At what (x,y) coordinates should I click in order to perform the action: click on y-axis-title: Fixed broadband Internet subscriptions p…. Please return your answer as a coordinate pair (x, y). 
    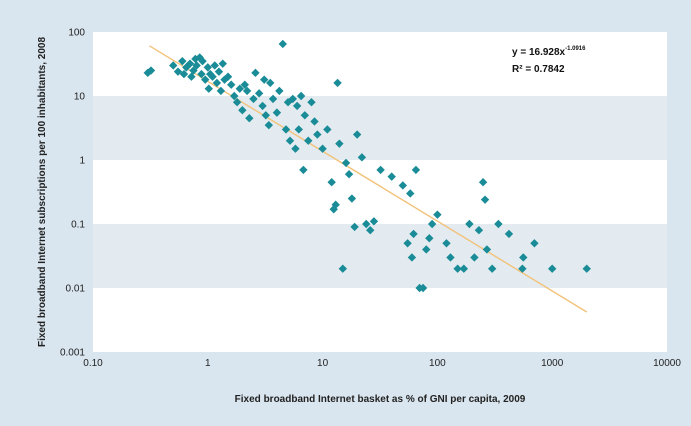
    Looking at the image, I should click on (42, 192).